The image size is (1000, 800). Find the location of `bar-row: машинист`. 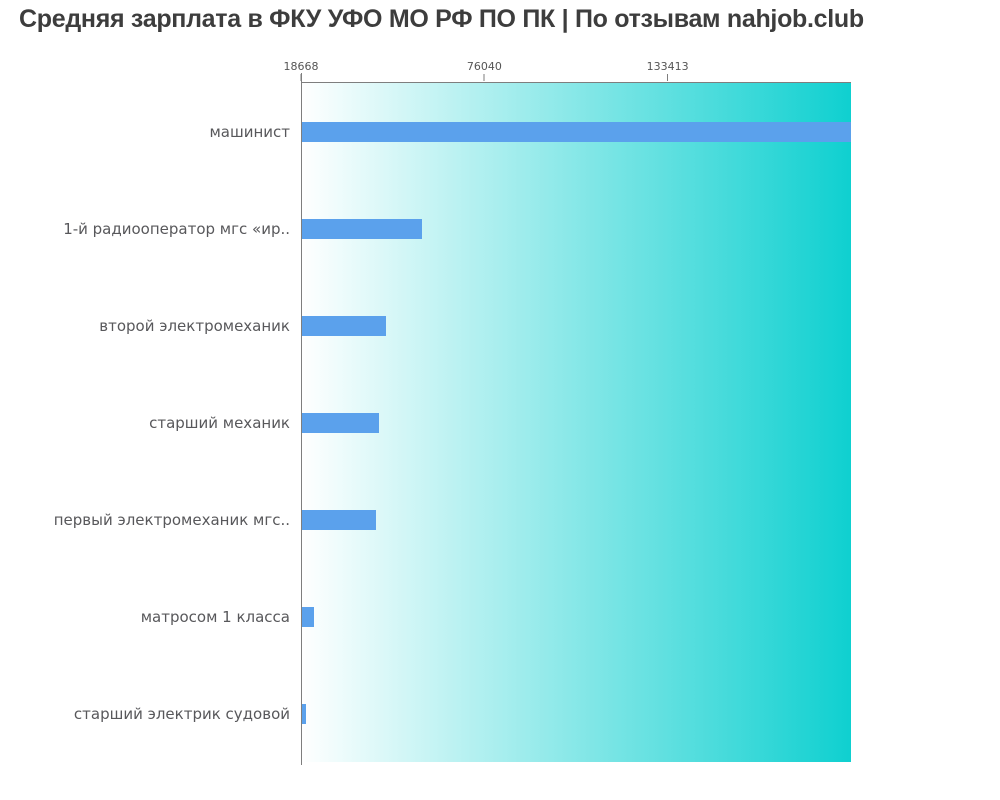

bar-row: машинист is located at coordinates (530, 131).